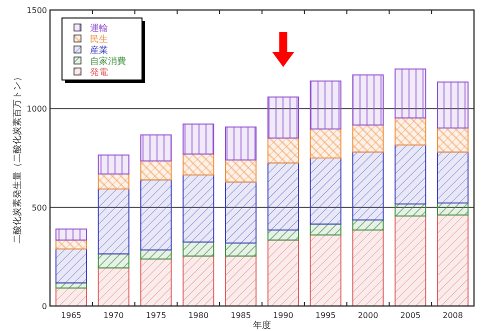  Describe the element at coordinates (240, 315) in the screenshot. I see `x-tick-label: 1985` at that location.